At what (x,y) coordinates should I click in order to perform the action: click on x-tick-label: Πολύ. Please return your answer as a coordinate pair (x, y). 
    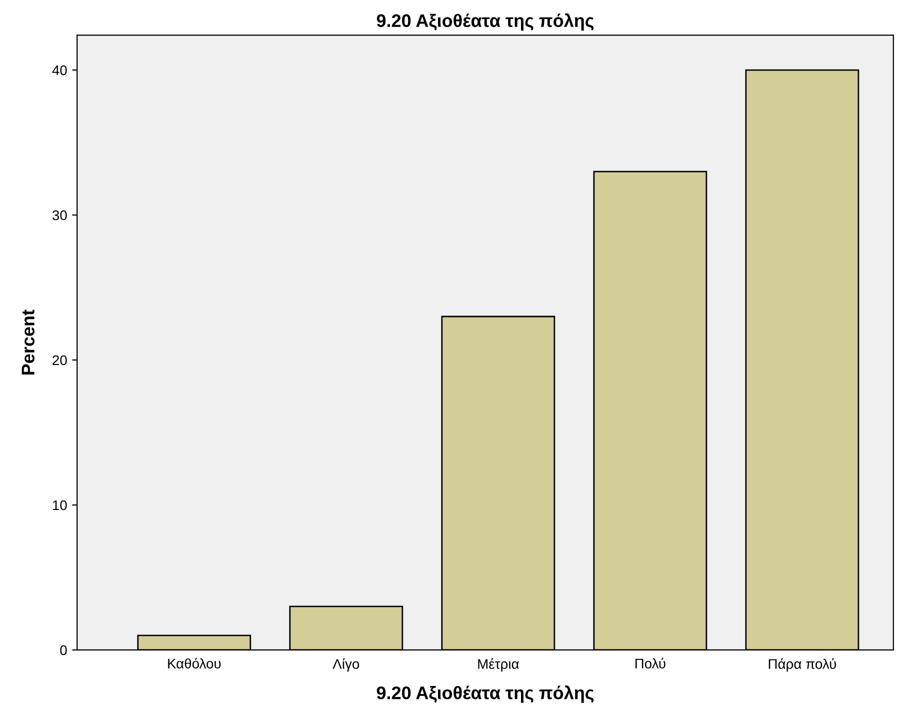
    Looking at the image, I should click on (650, 663).